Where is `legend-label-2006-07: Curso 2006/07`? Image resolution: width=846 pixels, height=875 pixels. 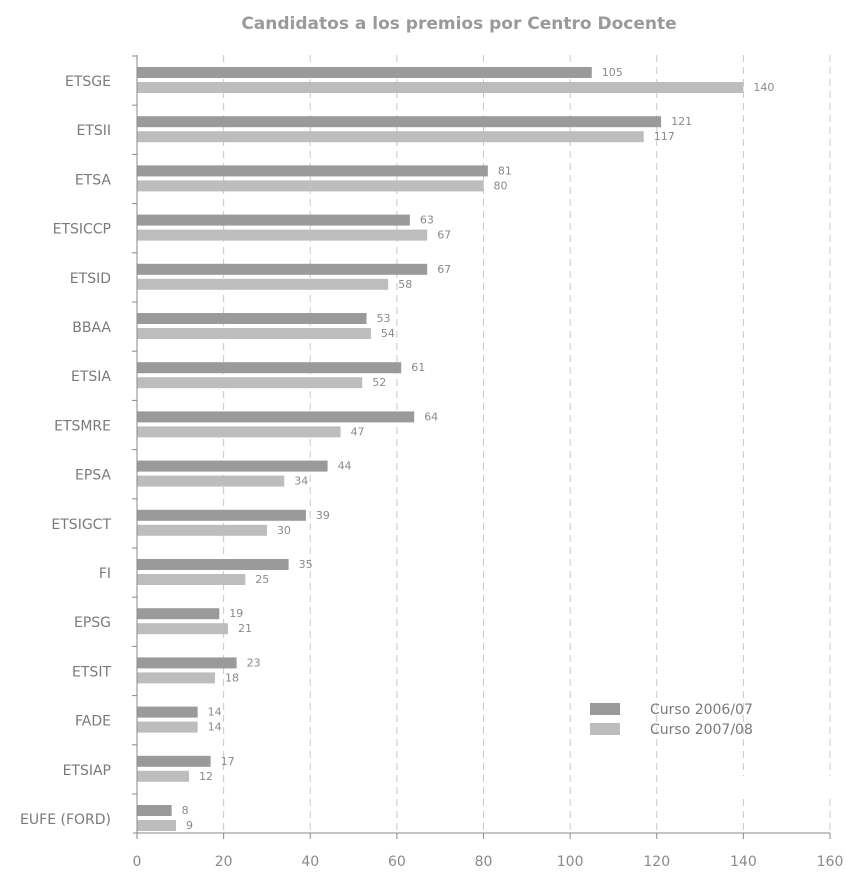
legend-label-2006-07: Curso 2006/07 is located at coordinates (701, 710).